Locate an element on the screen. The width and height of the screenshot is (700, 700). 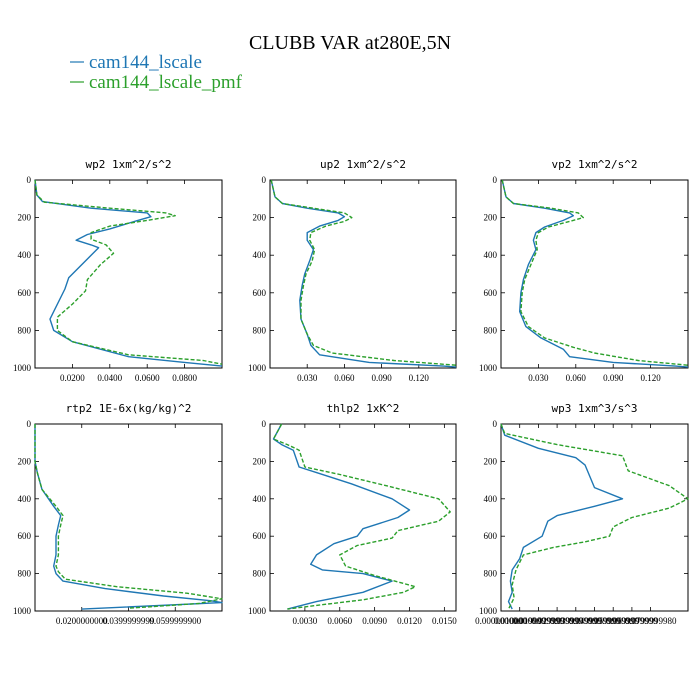
panel-title: thlp2 1xK^2 is located at coordinates (363, 408).